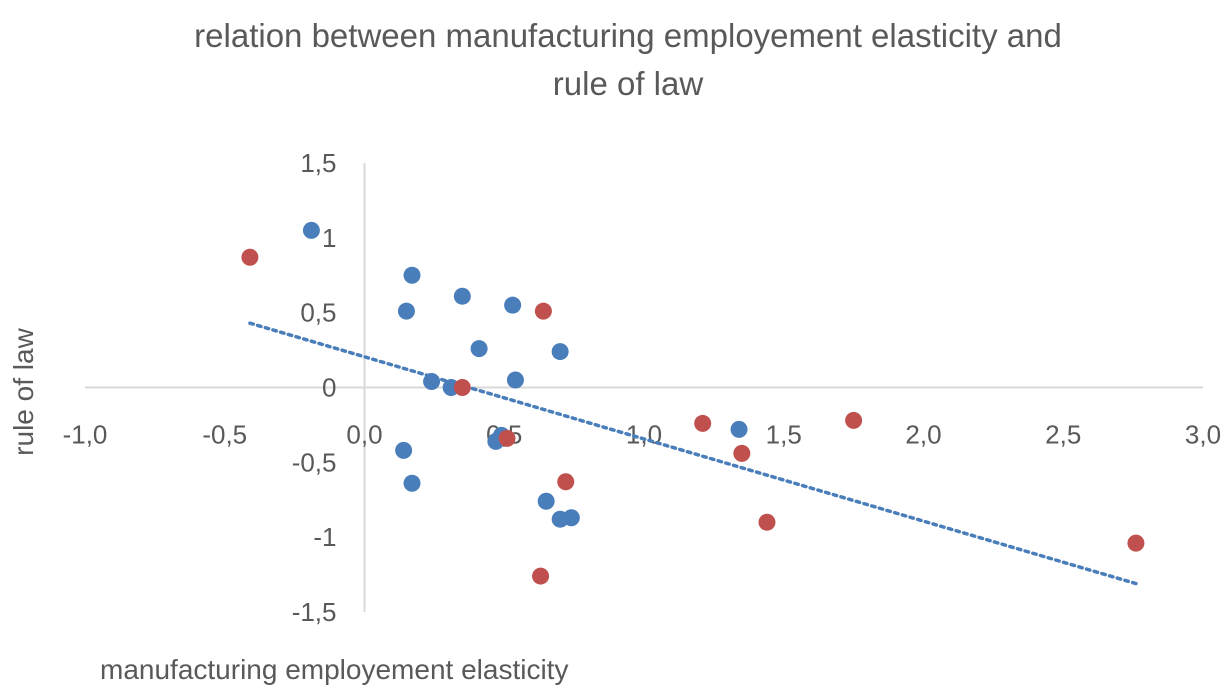  I want to click on x-tick-label: 2,0, so click(923, 435).